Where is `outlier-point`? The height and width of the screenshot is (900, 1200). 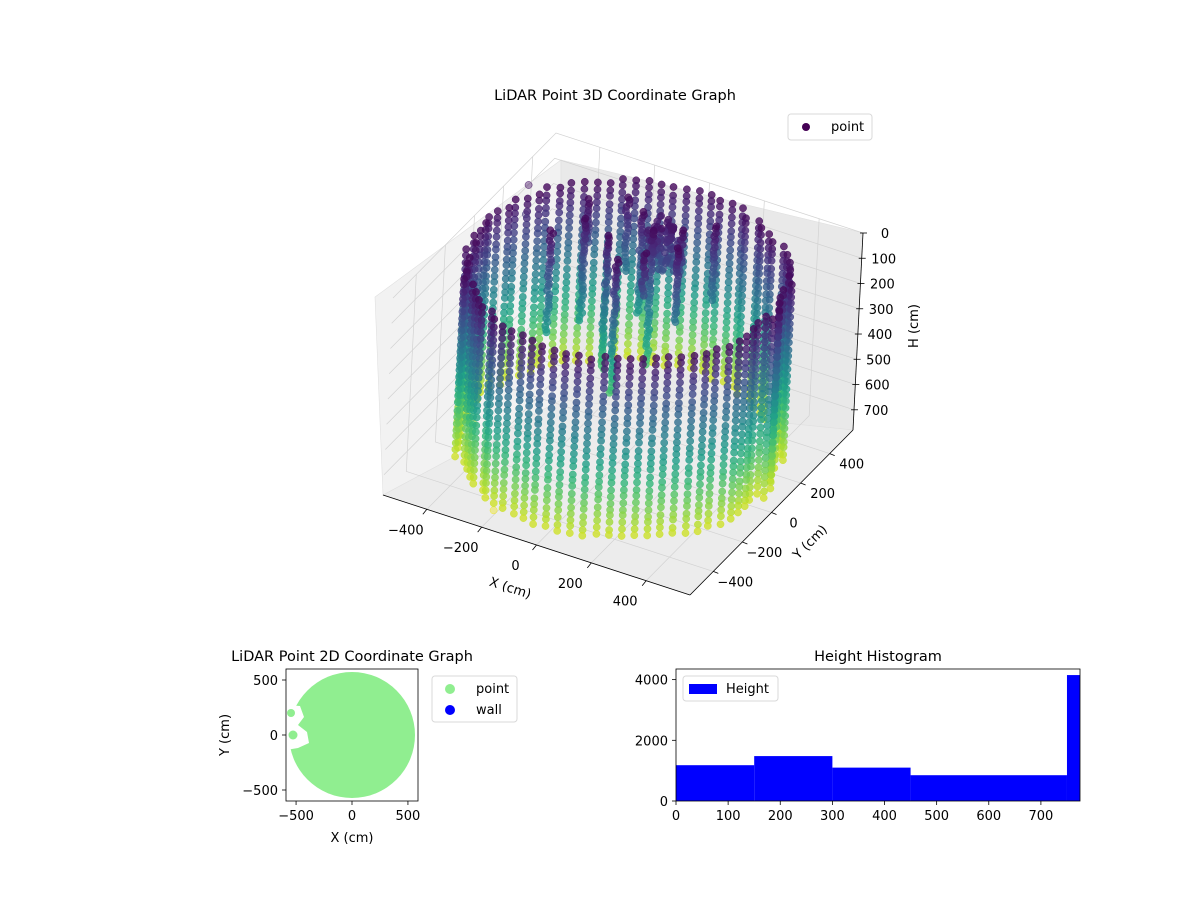
outlier-point is located at coordinates (493, 510).